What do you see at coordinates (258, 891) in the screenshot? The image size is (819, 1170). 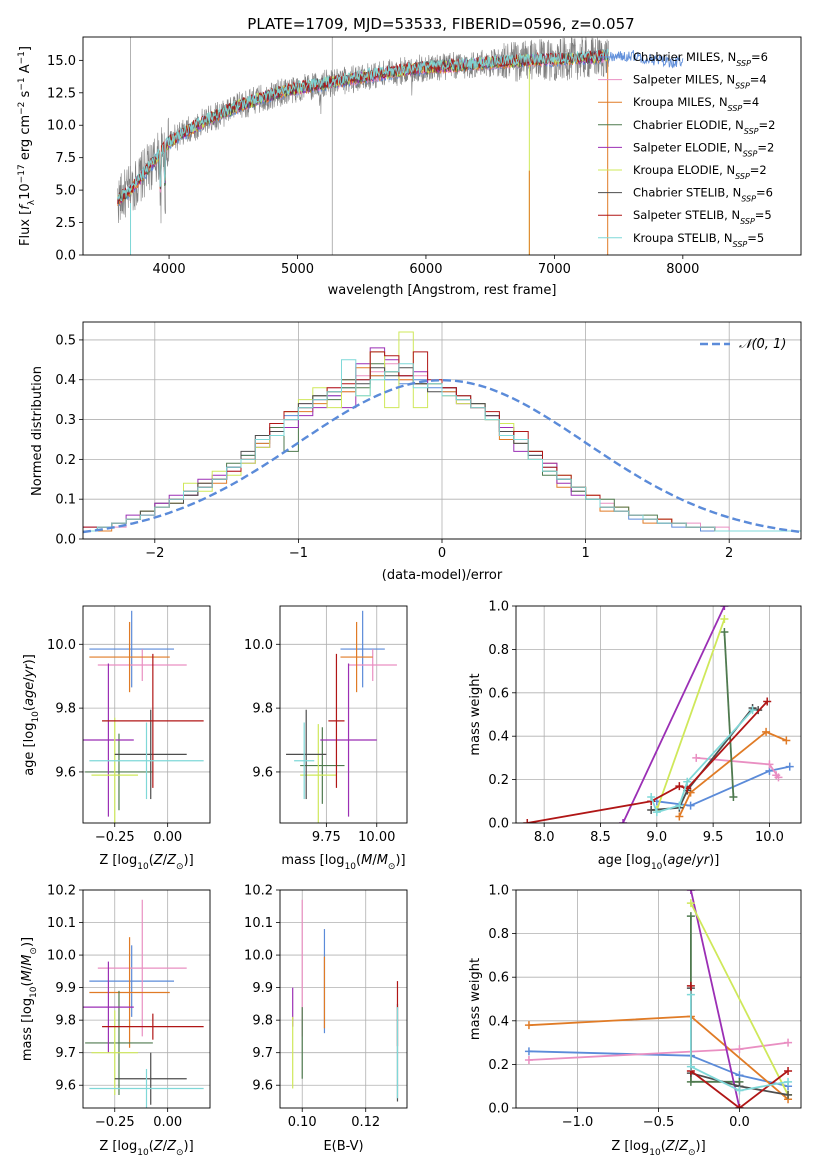 I see `y-tick-label: 10.2` at bounding box center [258, 891].